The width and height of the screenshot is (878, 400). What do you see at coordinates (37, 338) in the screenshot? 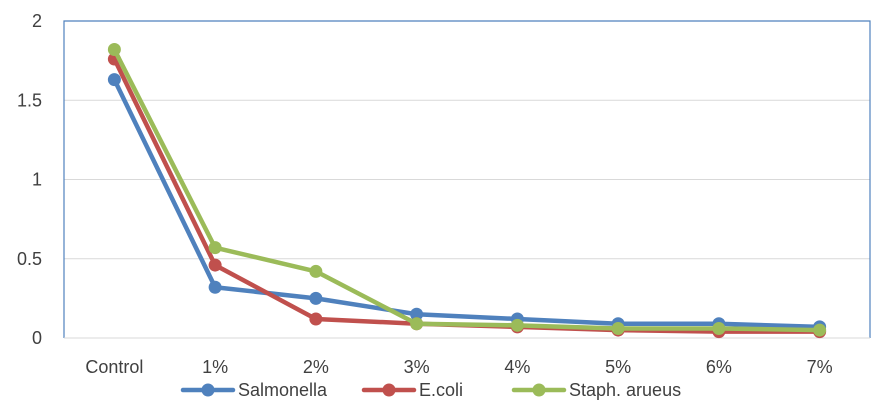
I see `y-tick-label: 0` at bounding box center [37, 338].